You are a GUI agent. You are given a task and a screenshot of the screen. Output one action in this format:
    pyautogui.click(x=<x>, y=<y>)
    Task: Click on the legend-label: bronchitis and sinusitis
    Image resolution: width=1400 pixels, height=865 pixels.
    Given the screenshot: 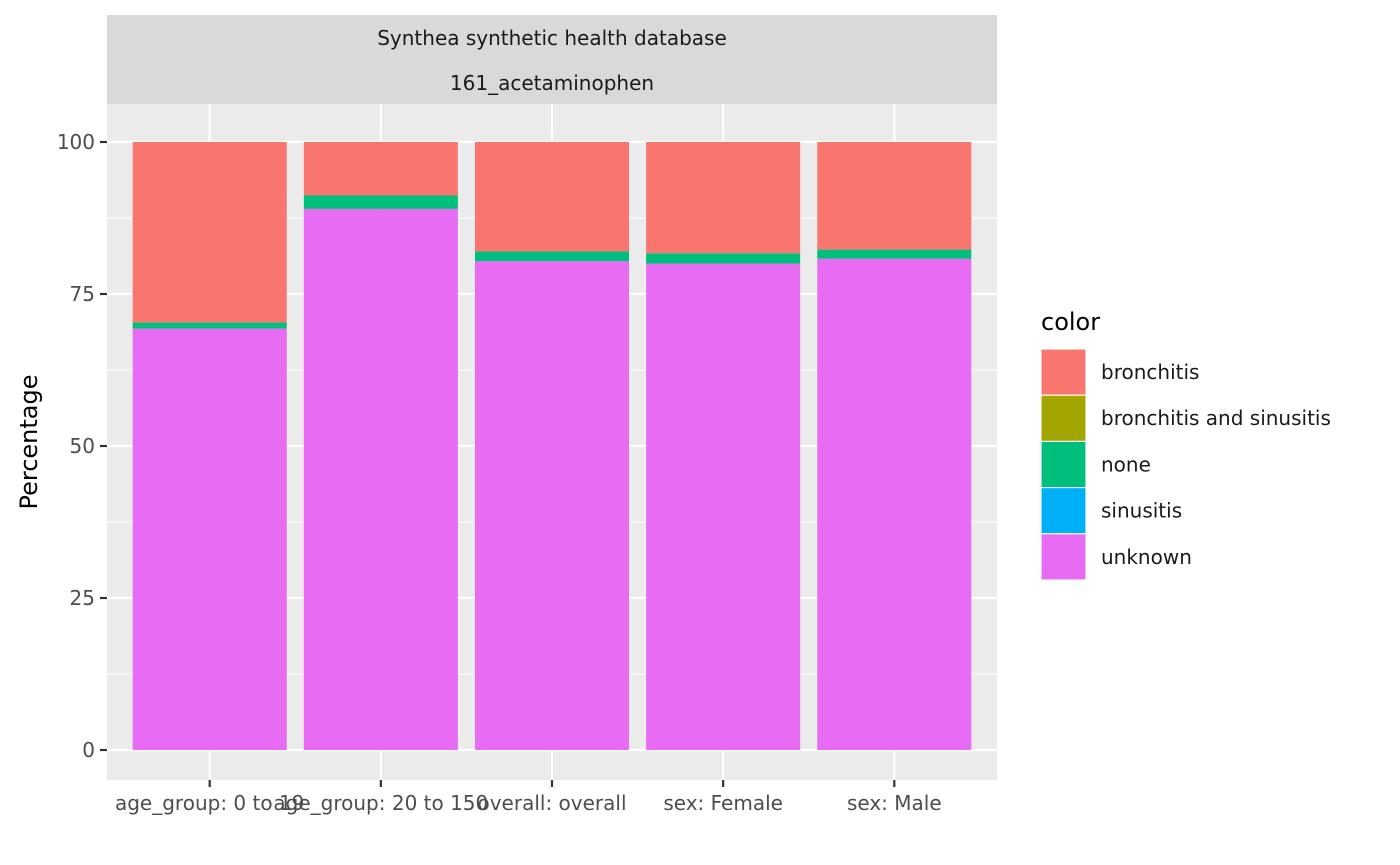 What is the action you would take?
    pyautogui.click(x=1216, y=418)
    